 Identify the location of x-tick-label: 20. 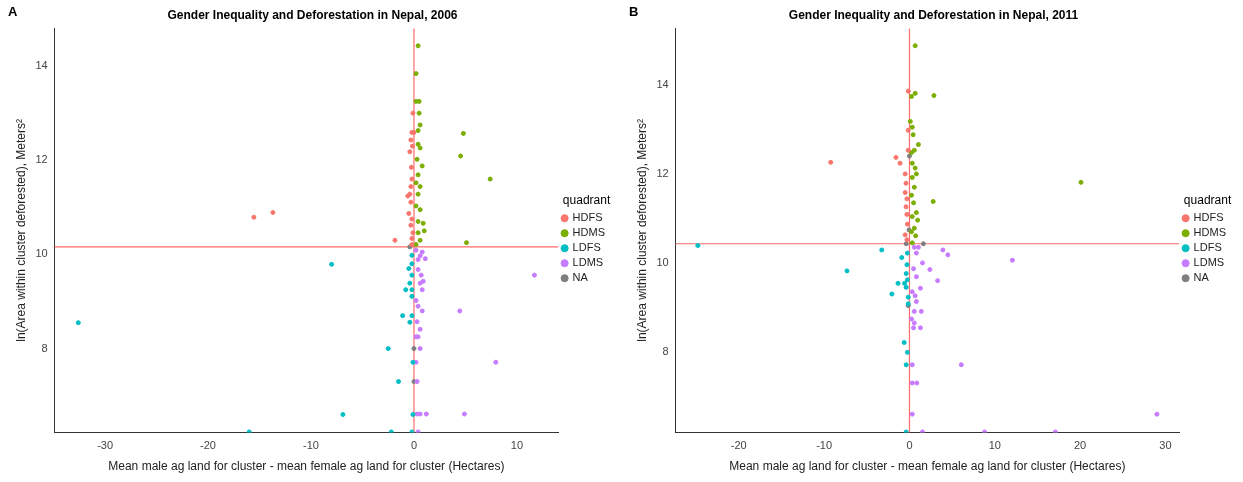
(1080, 445).